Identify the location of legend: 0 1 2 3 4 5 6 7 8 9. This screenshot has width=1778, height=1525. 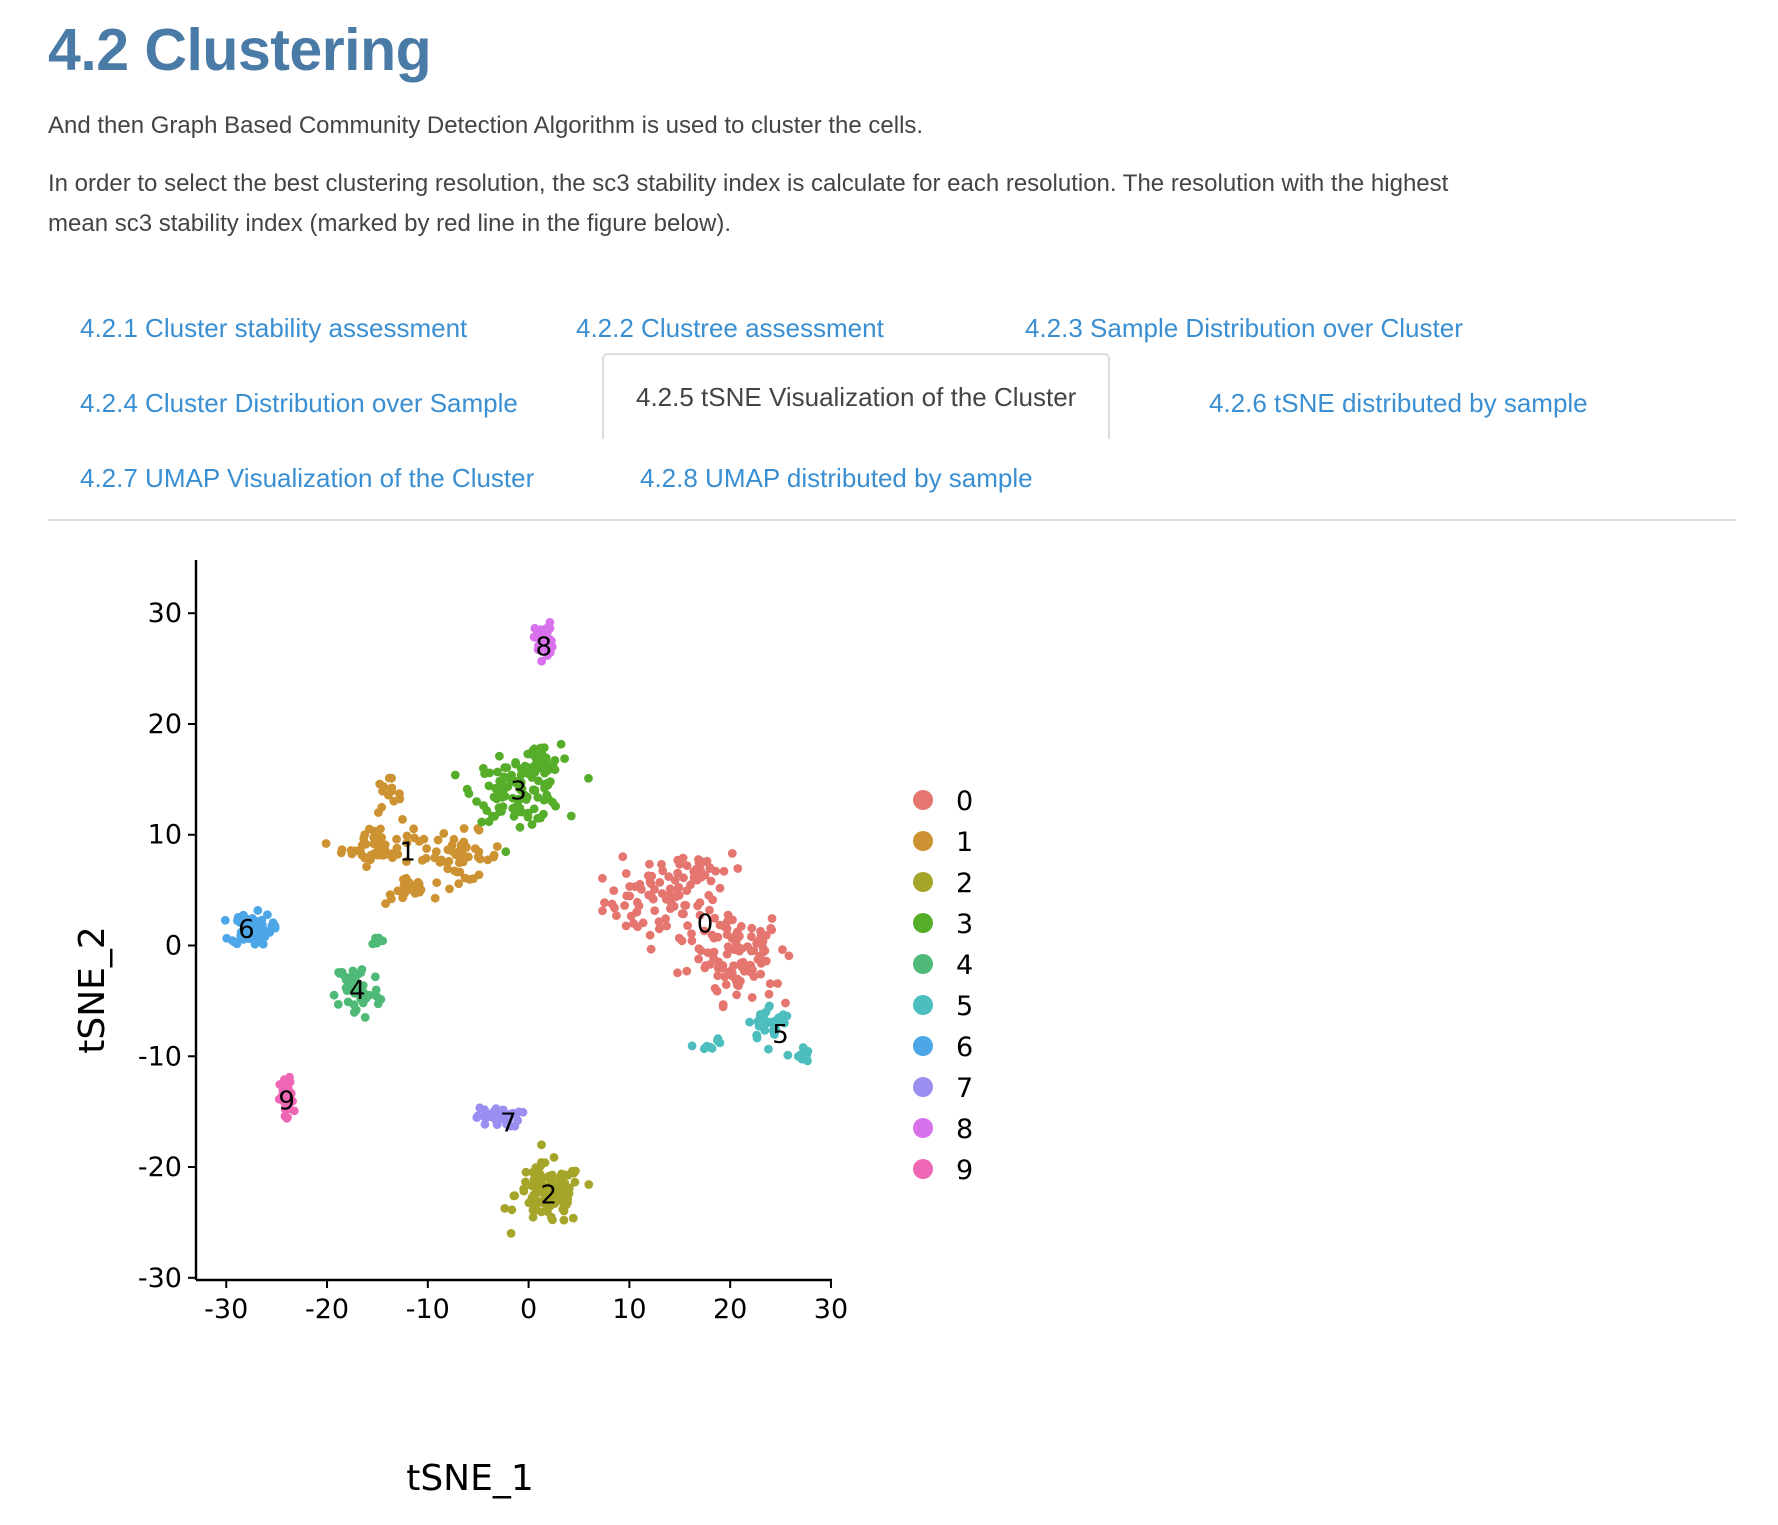
(943, 986).